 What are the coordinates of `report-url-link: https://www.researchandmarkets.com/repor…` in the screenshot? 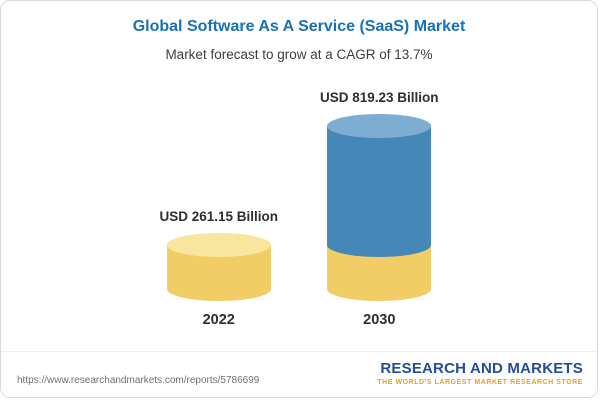 It's located at (138, 380).